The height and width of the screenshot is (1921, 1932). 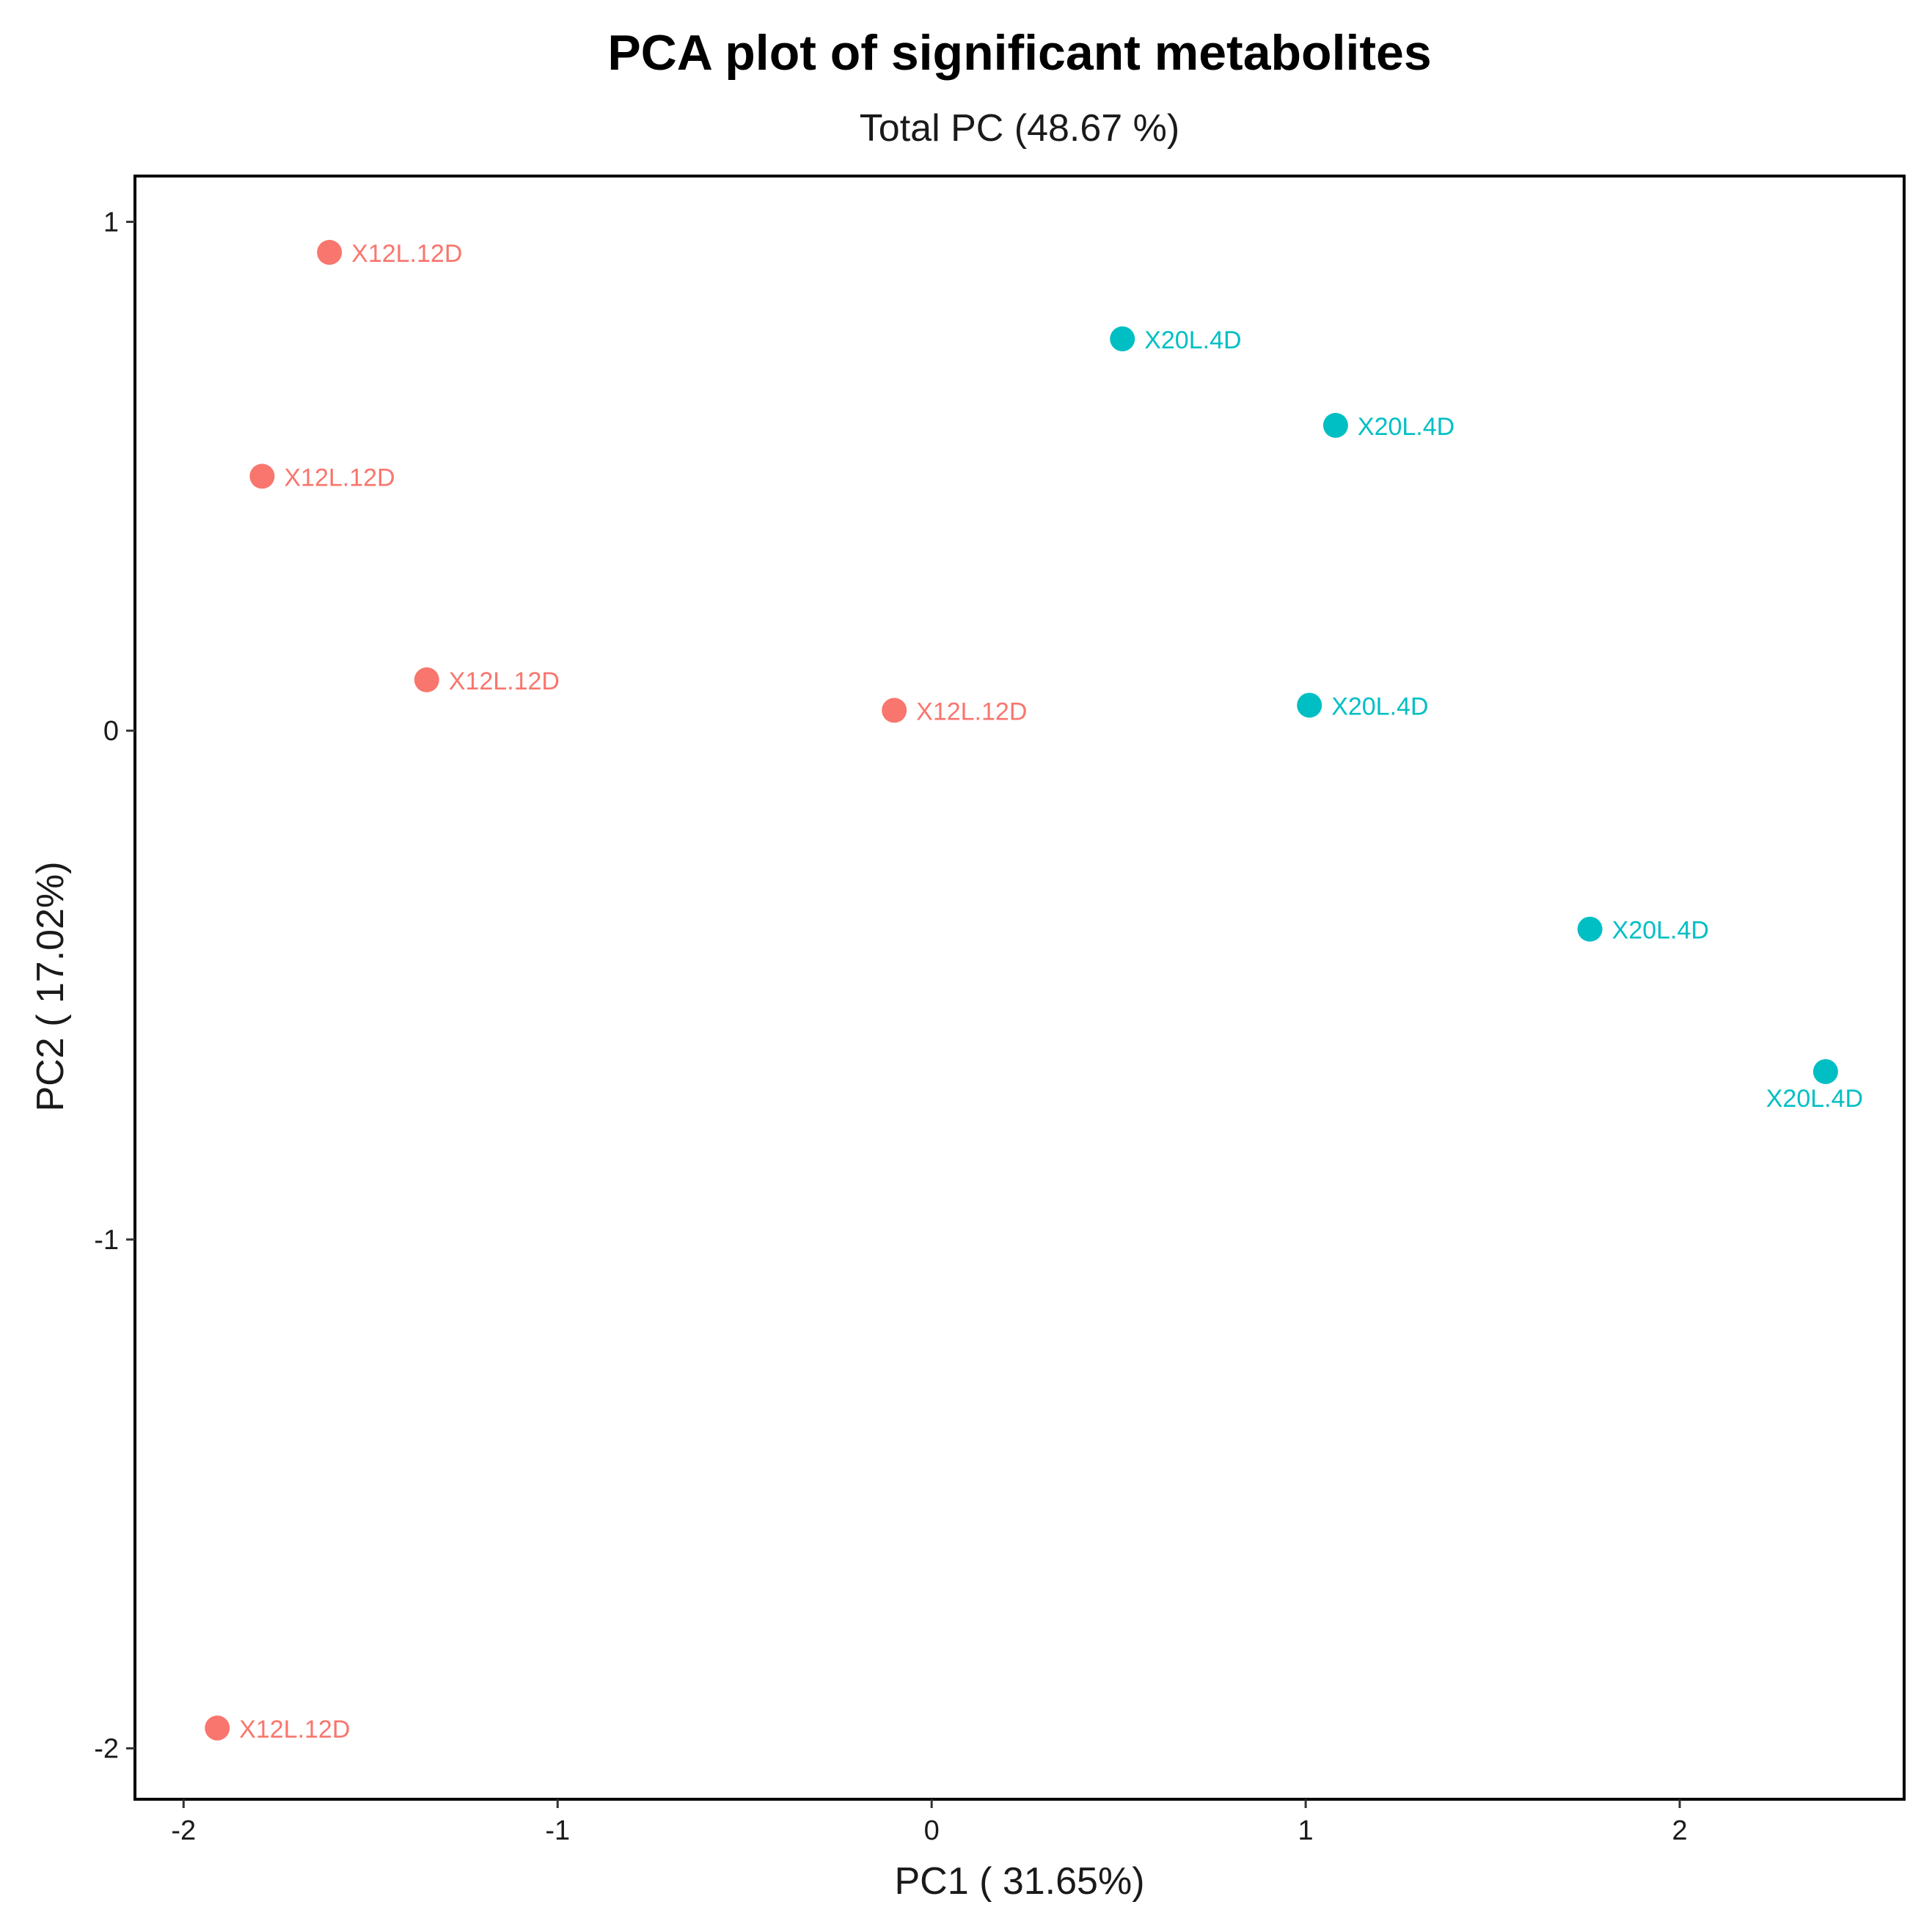 What do you see at coordinates (557, 1830) in the screenshot?
I see `x-tick-label: -1` at bounding box center [557, 1830].